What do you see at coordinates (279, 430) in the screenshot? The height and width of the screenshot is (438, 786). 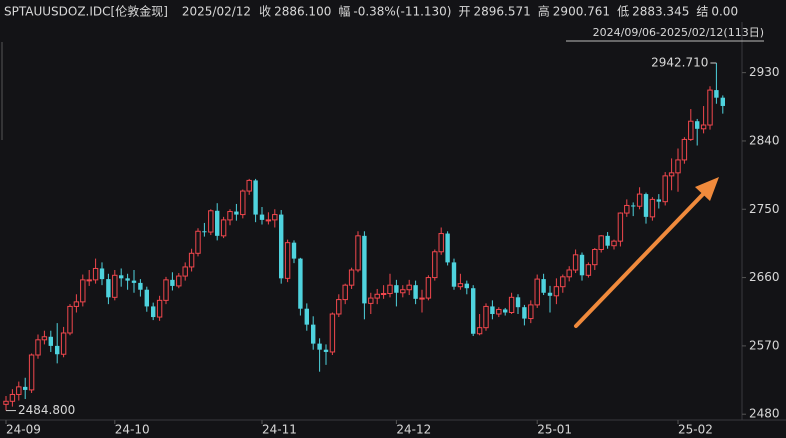 I see `x-tick-label: 24-11` at bounding box center [279, 430].